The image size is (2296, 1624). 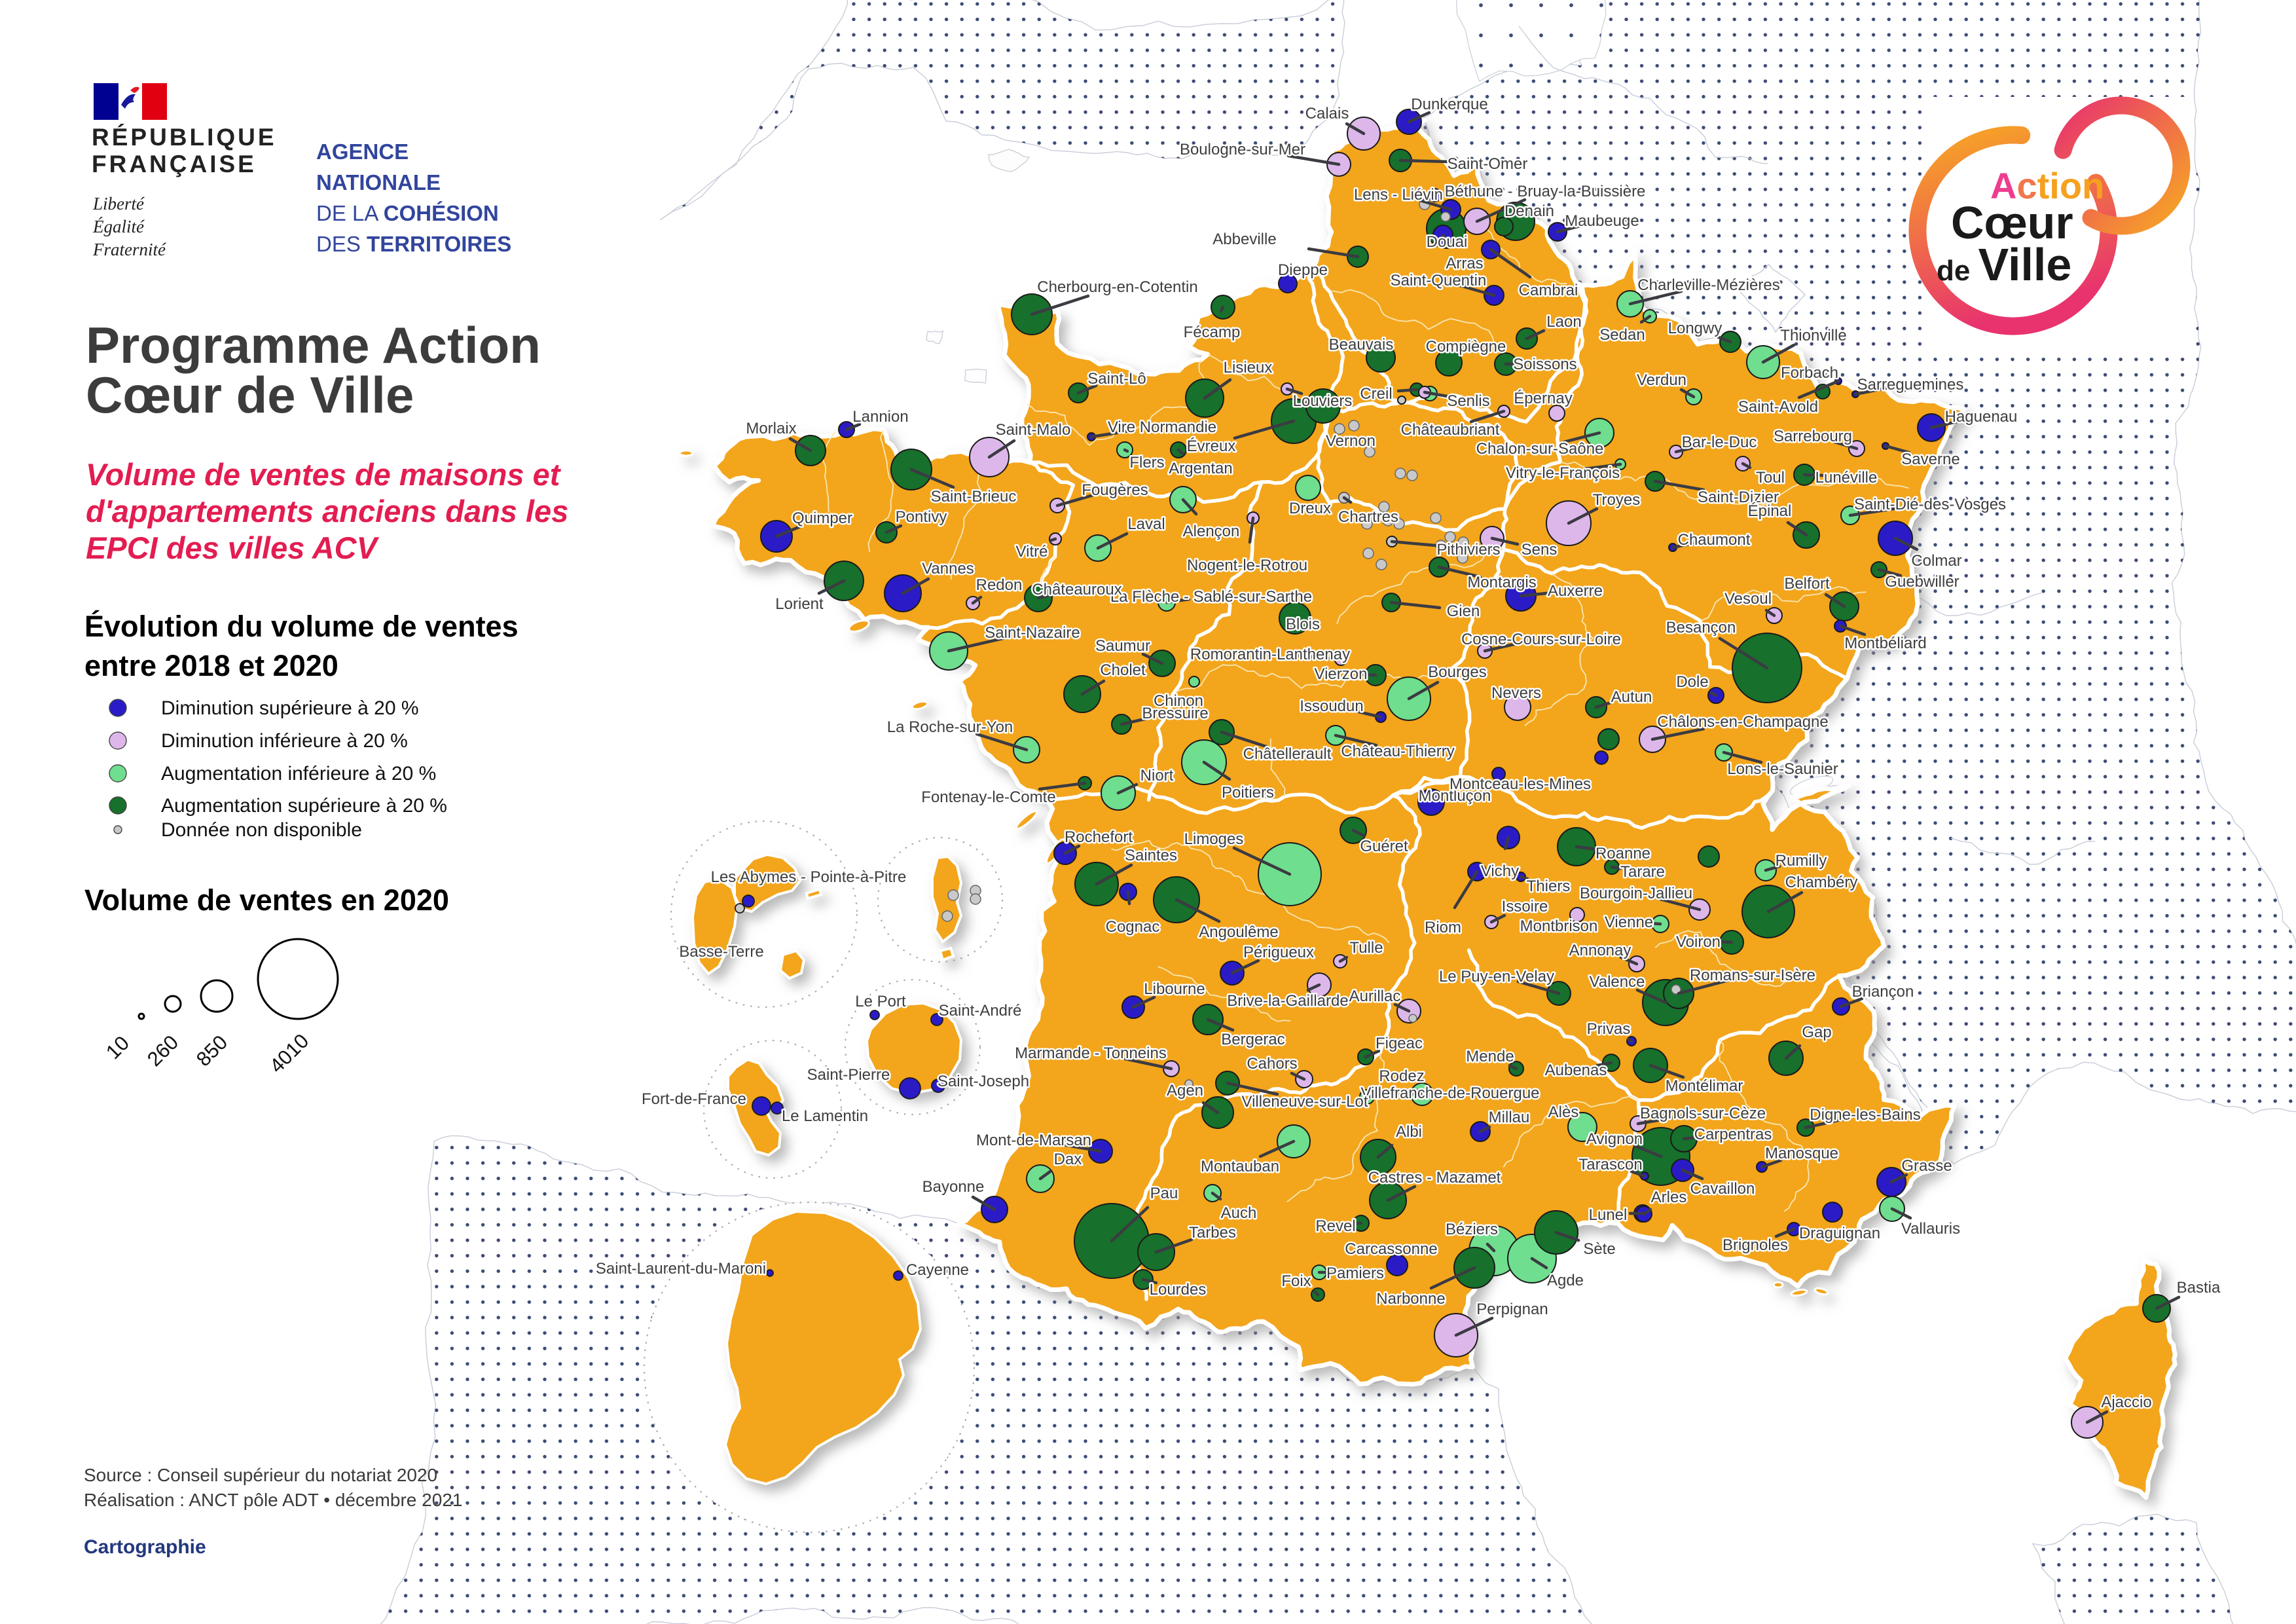 I want to click on svg-text: Montceau-les-Mines, so click(x=1520, y=784).